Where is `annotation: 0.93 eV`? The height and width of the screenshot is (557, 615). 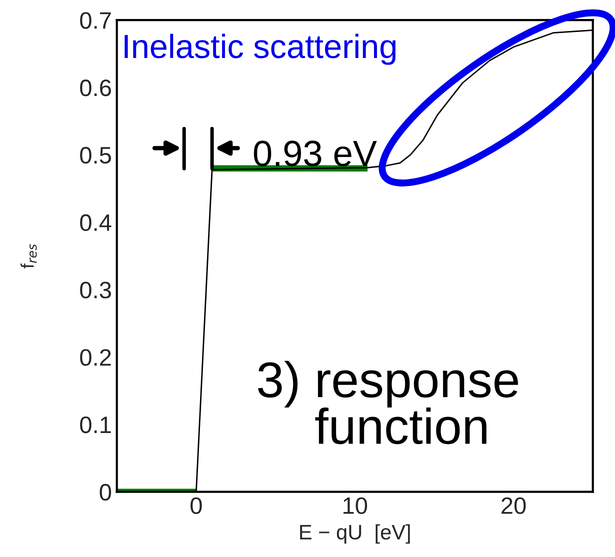
annotation: 0.93 eV is located at coordinates (315, 153).